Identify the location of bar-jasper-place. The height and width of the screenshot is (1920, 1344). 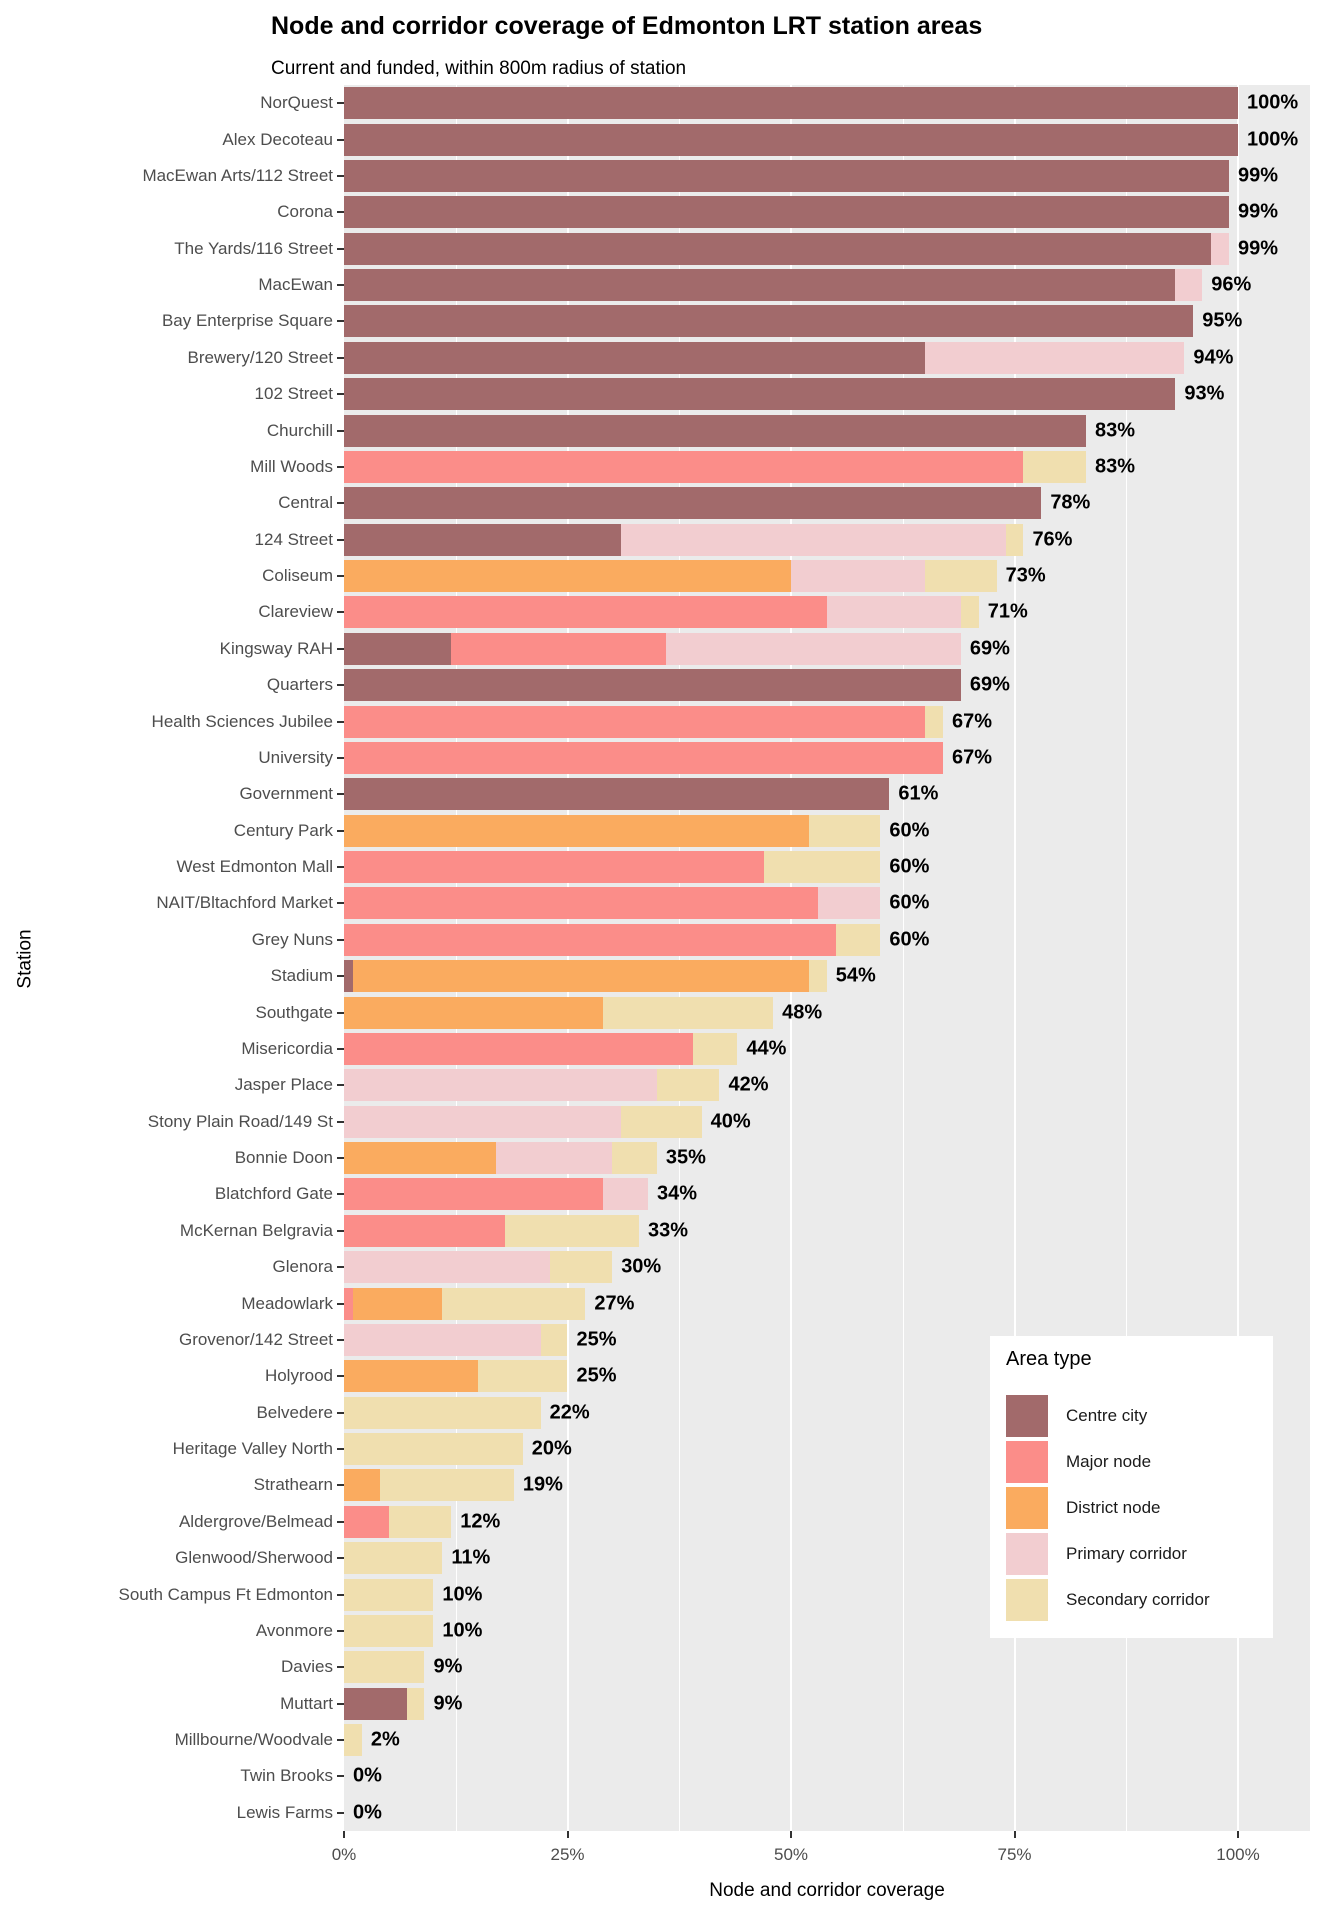
(532, 1085).